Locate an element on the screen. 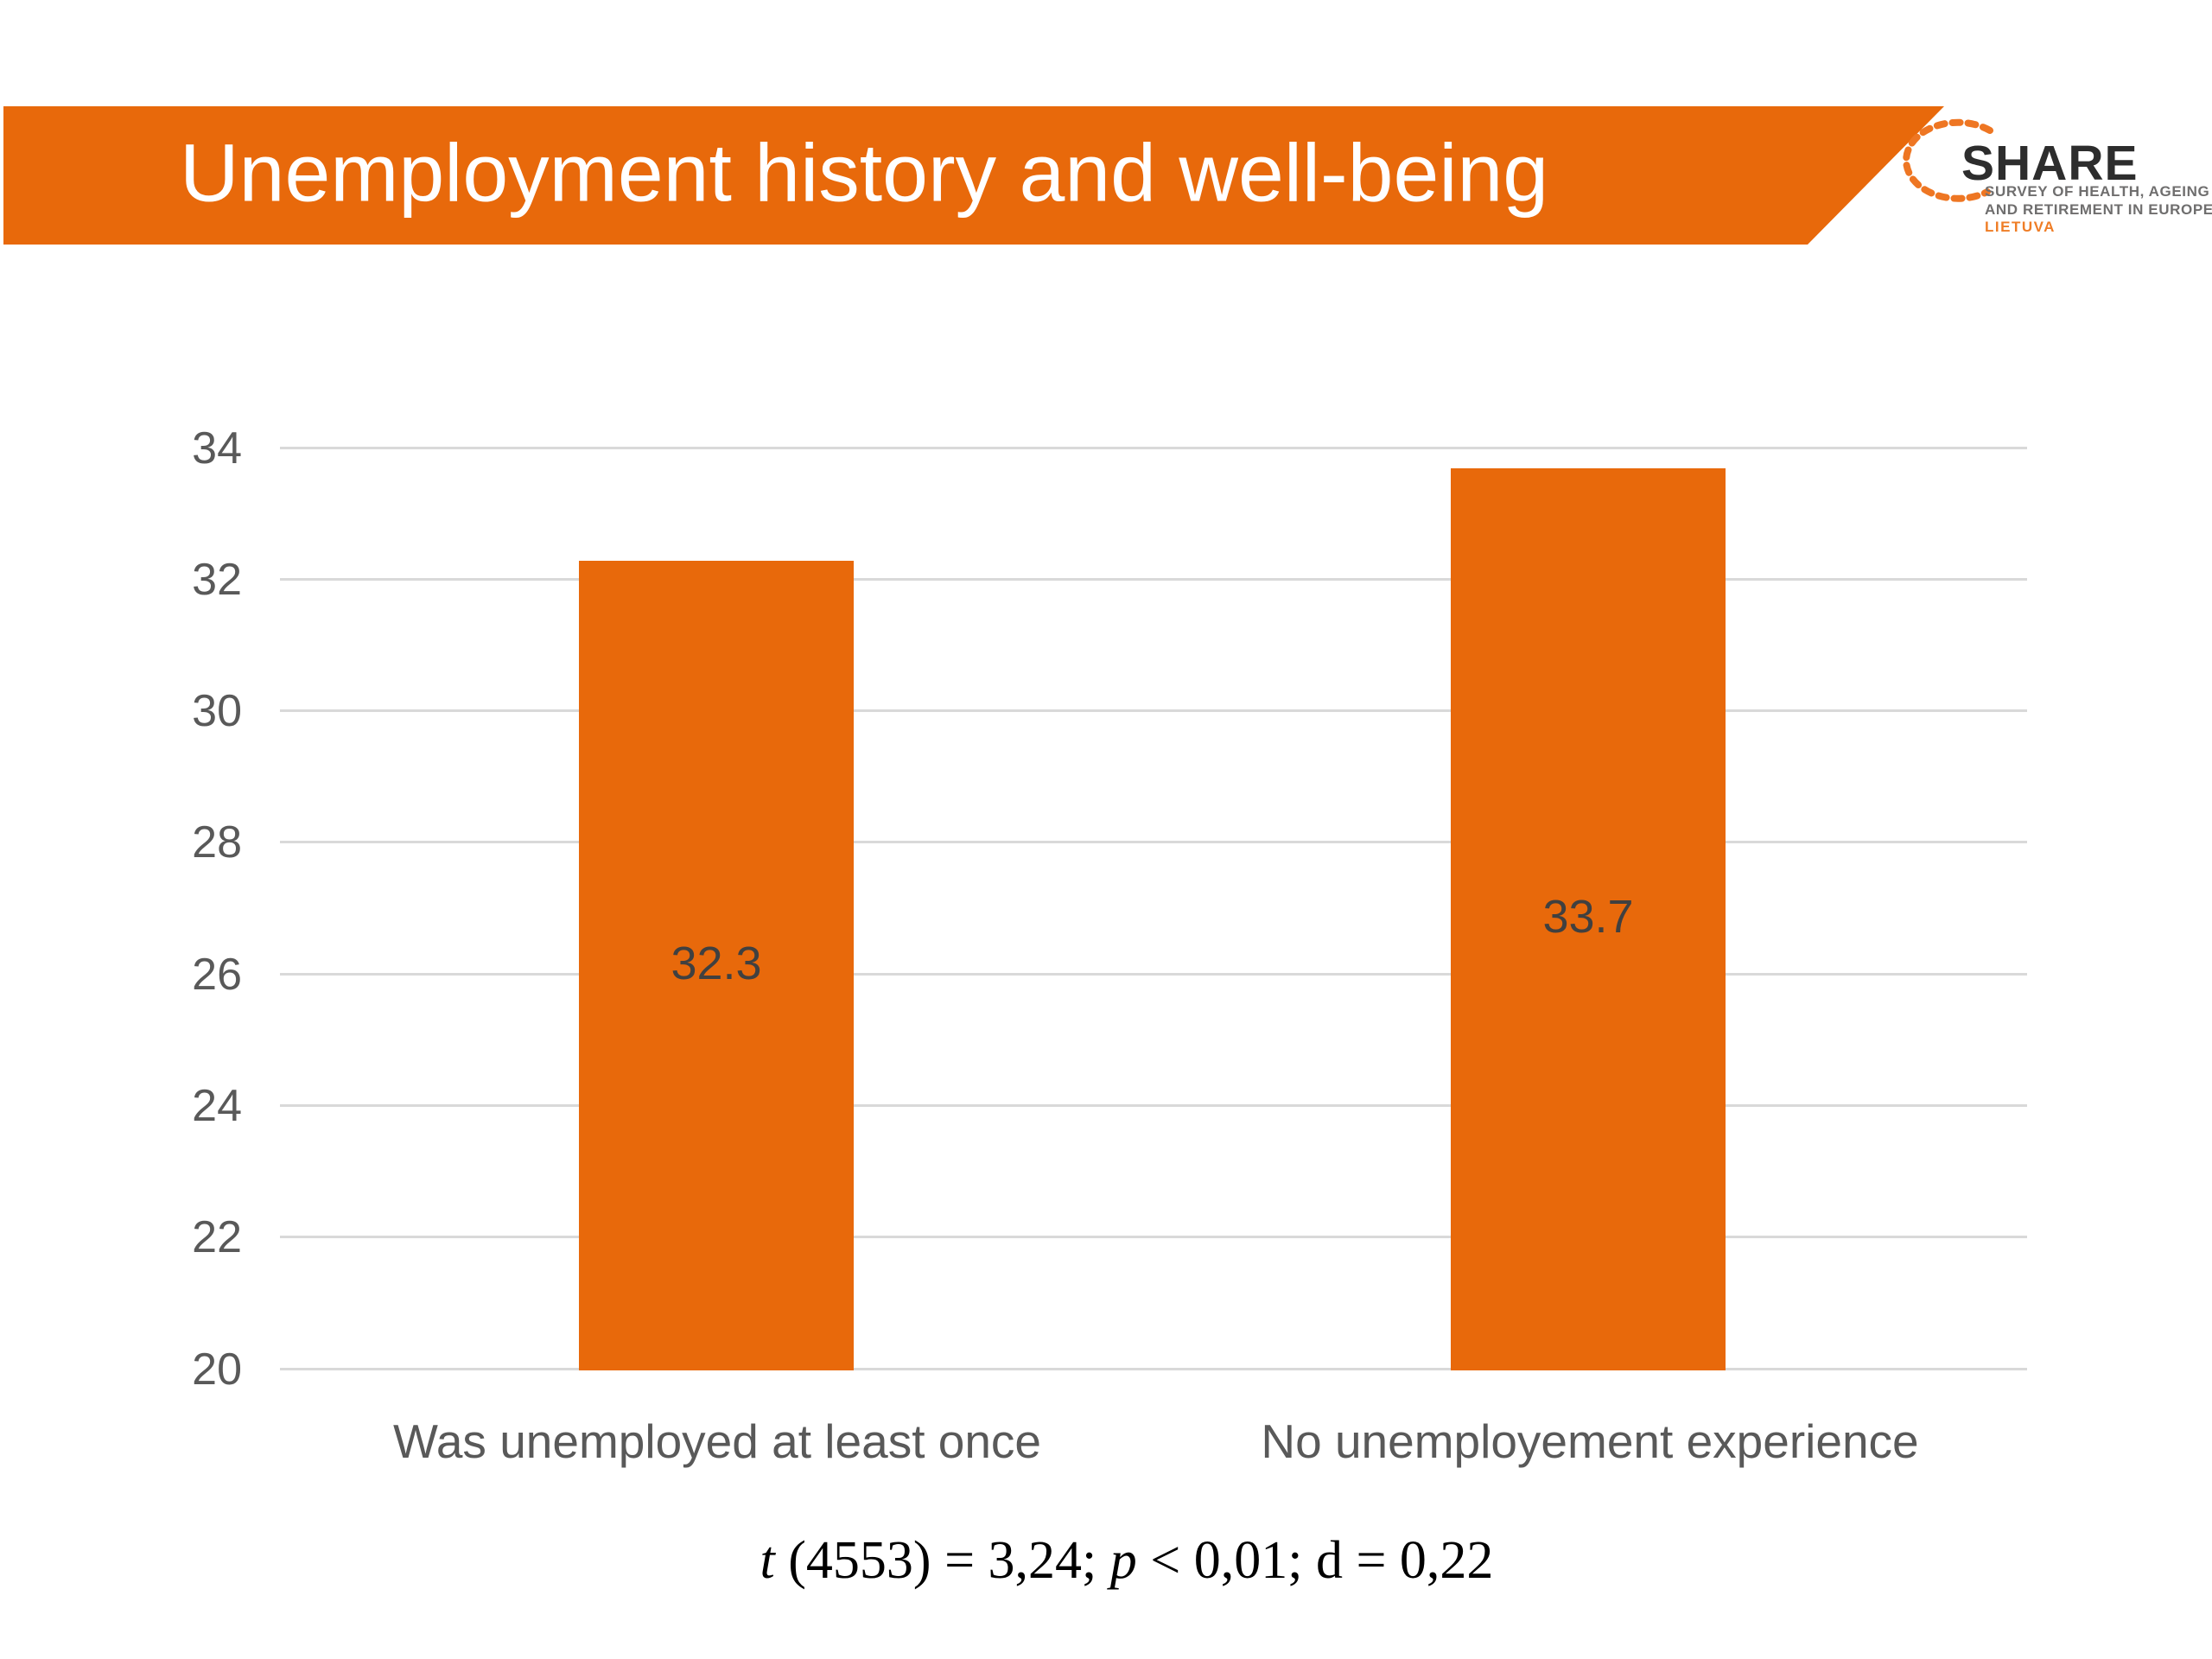 This screenshot has width=2212, height=1659. x-axis-line is located at coordinates (1153, 1369).